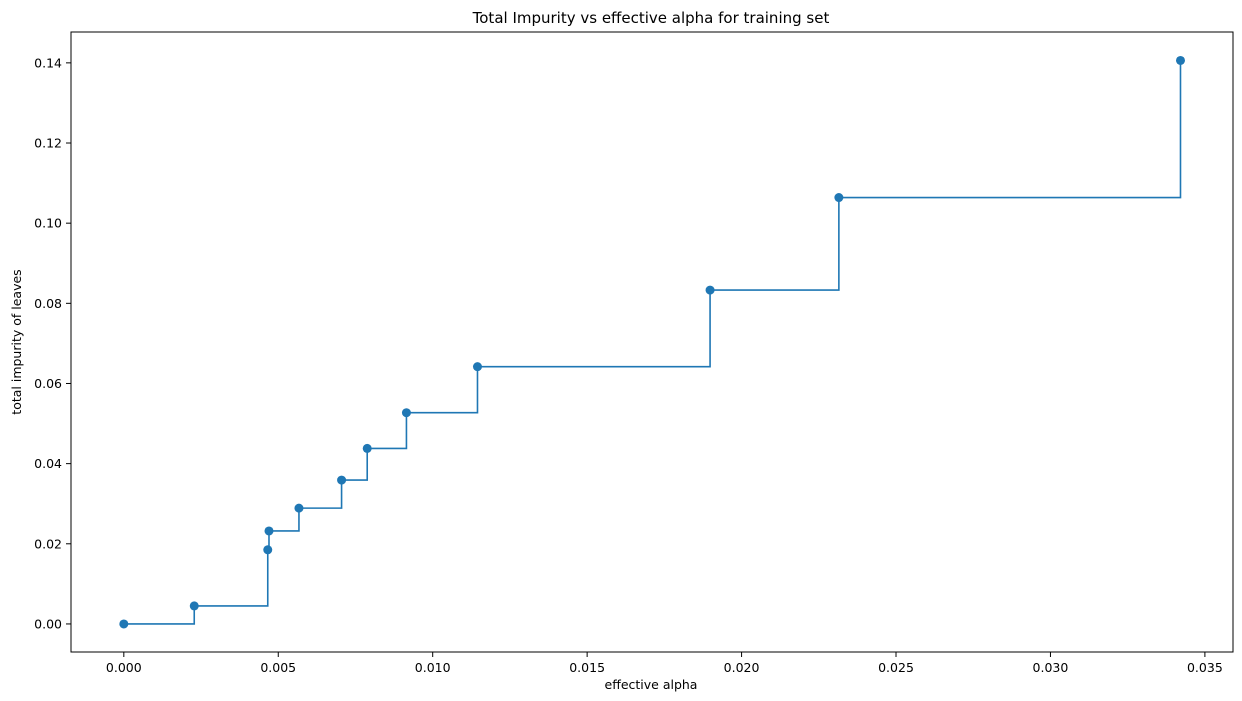 Image resolution: width=1242 pixels, height=701 pixels. Describe the element at coordinates (48, 623) in the screenshot. I see `y-tick-label: 0.00` at that location.